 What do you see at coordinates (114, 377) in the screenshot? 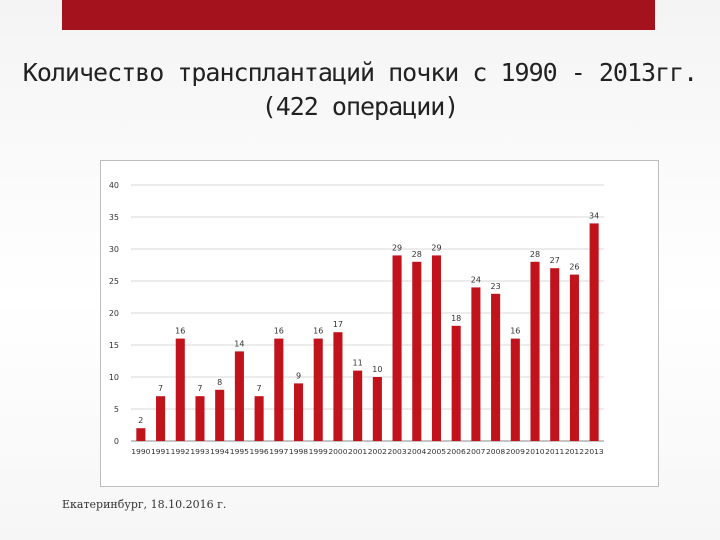
I see `y-tick-label: 10` at bounding box center [114, 377].